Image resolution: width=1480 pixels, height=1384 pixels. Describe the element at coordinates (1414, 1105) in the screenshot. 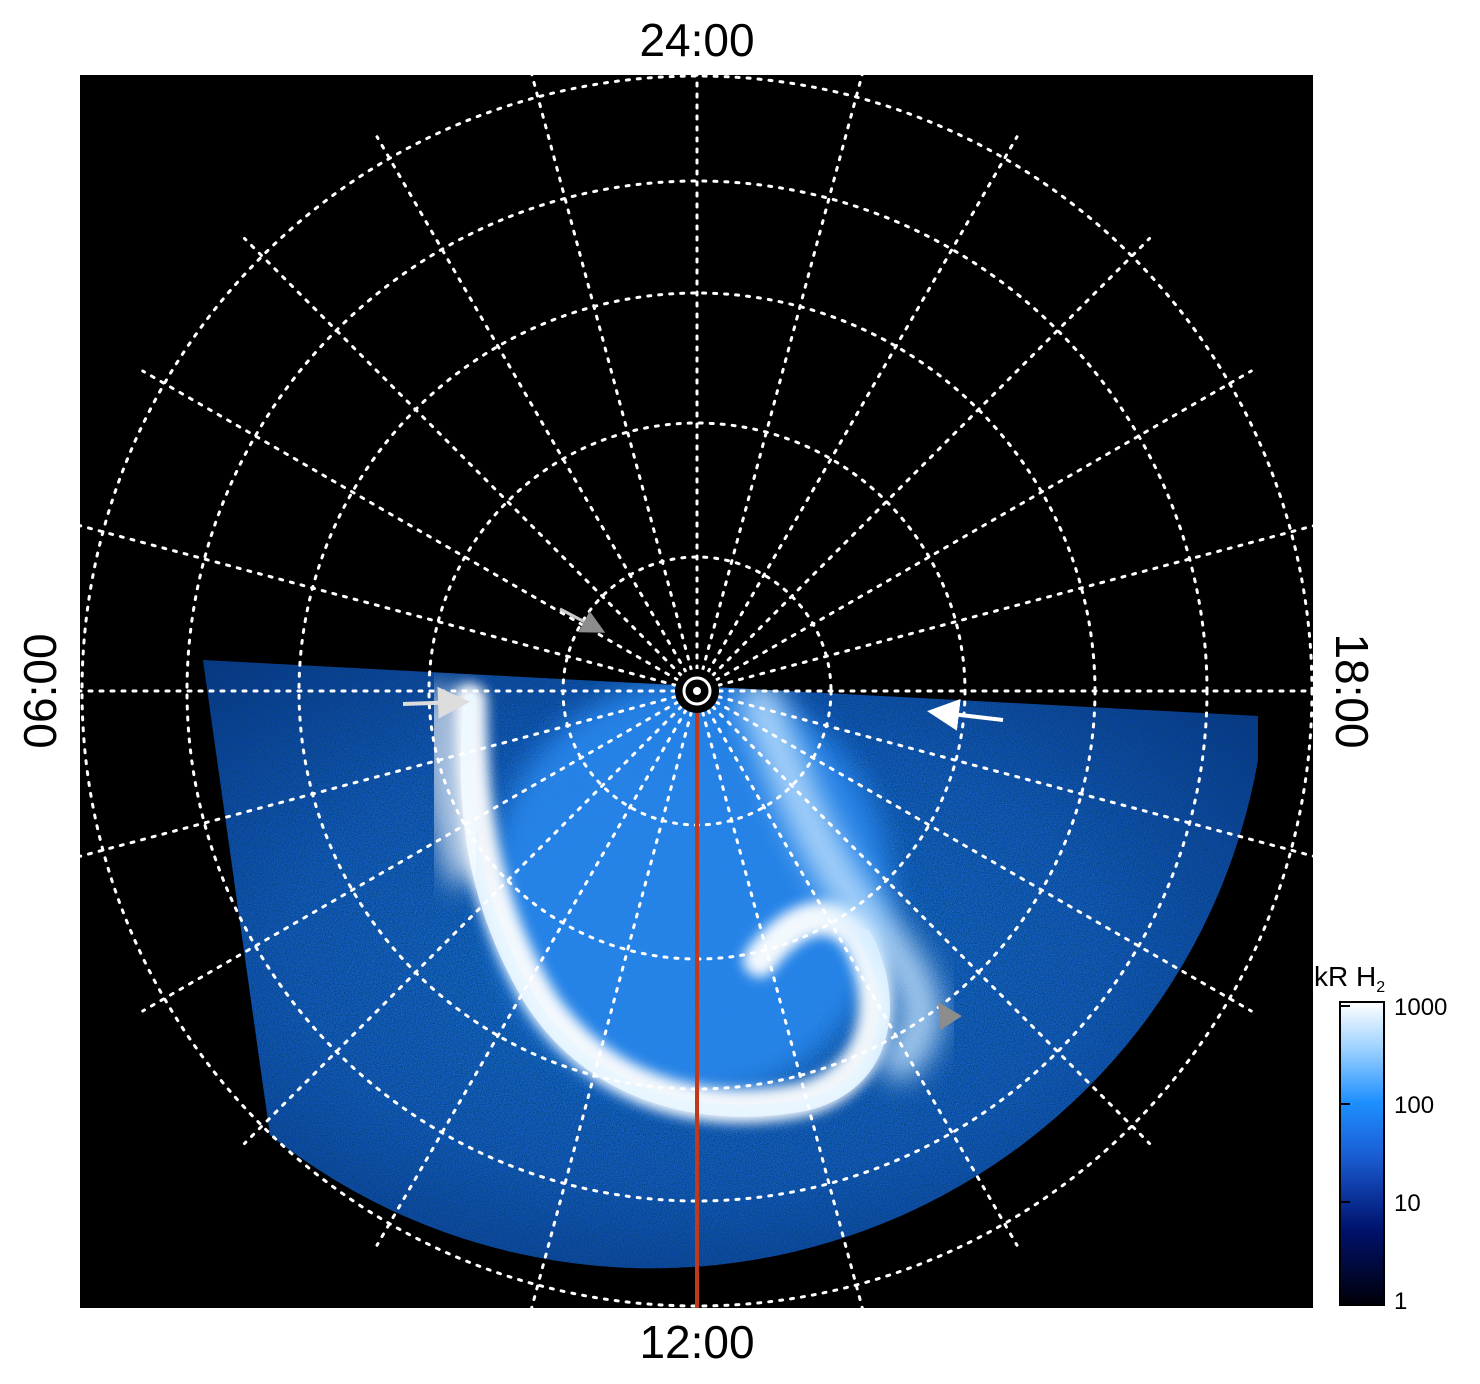

I see `colorbar-tick-label: 100` at that location.